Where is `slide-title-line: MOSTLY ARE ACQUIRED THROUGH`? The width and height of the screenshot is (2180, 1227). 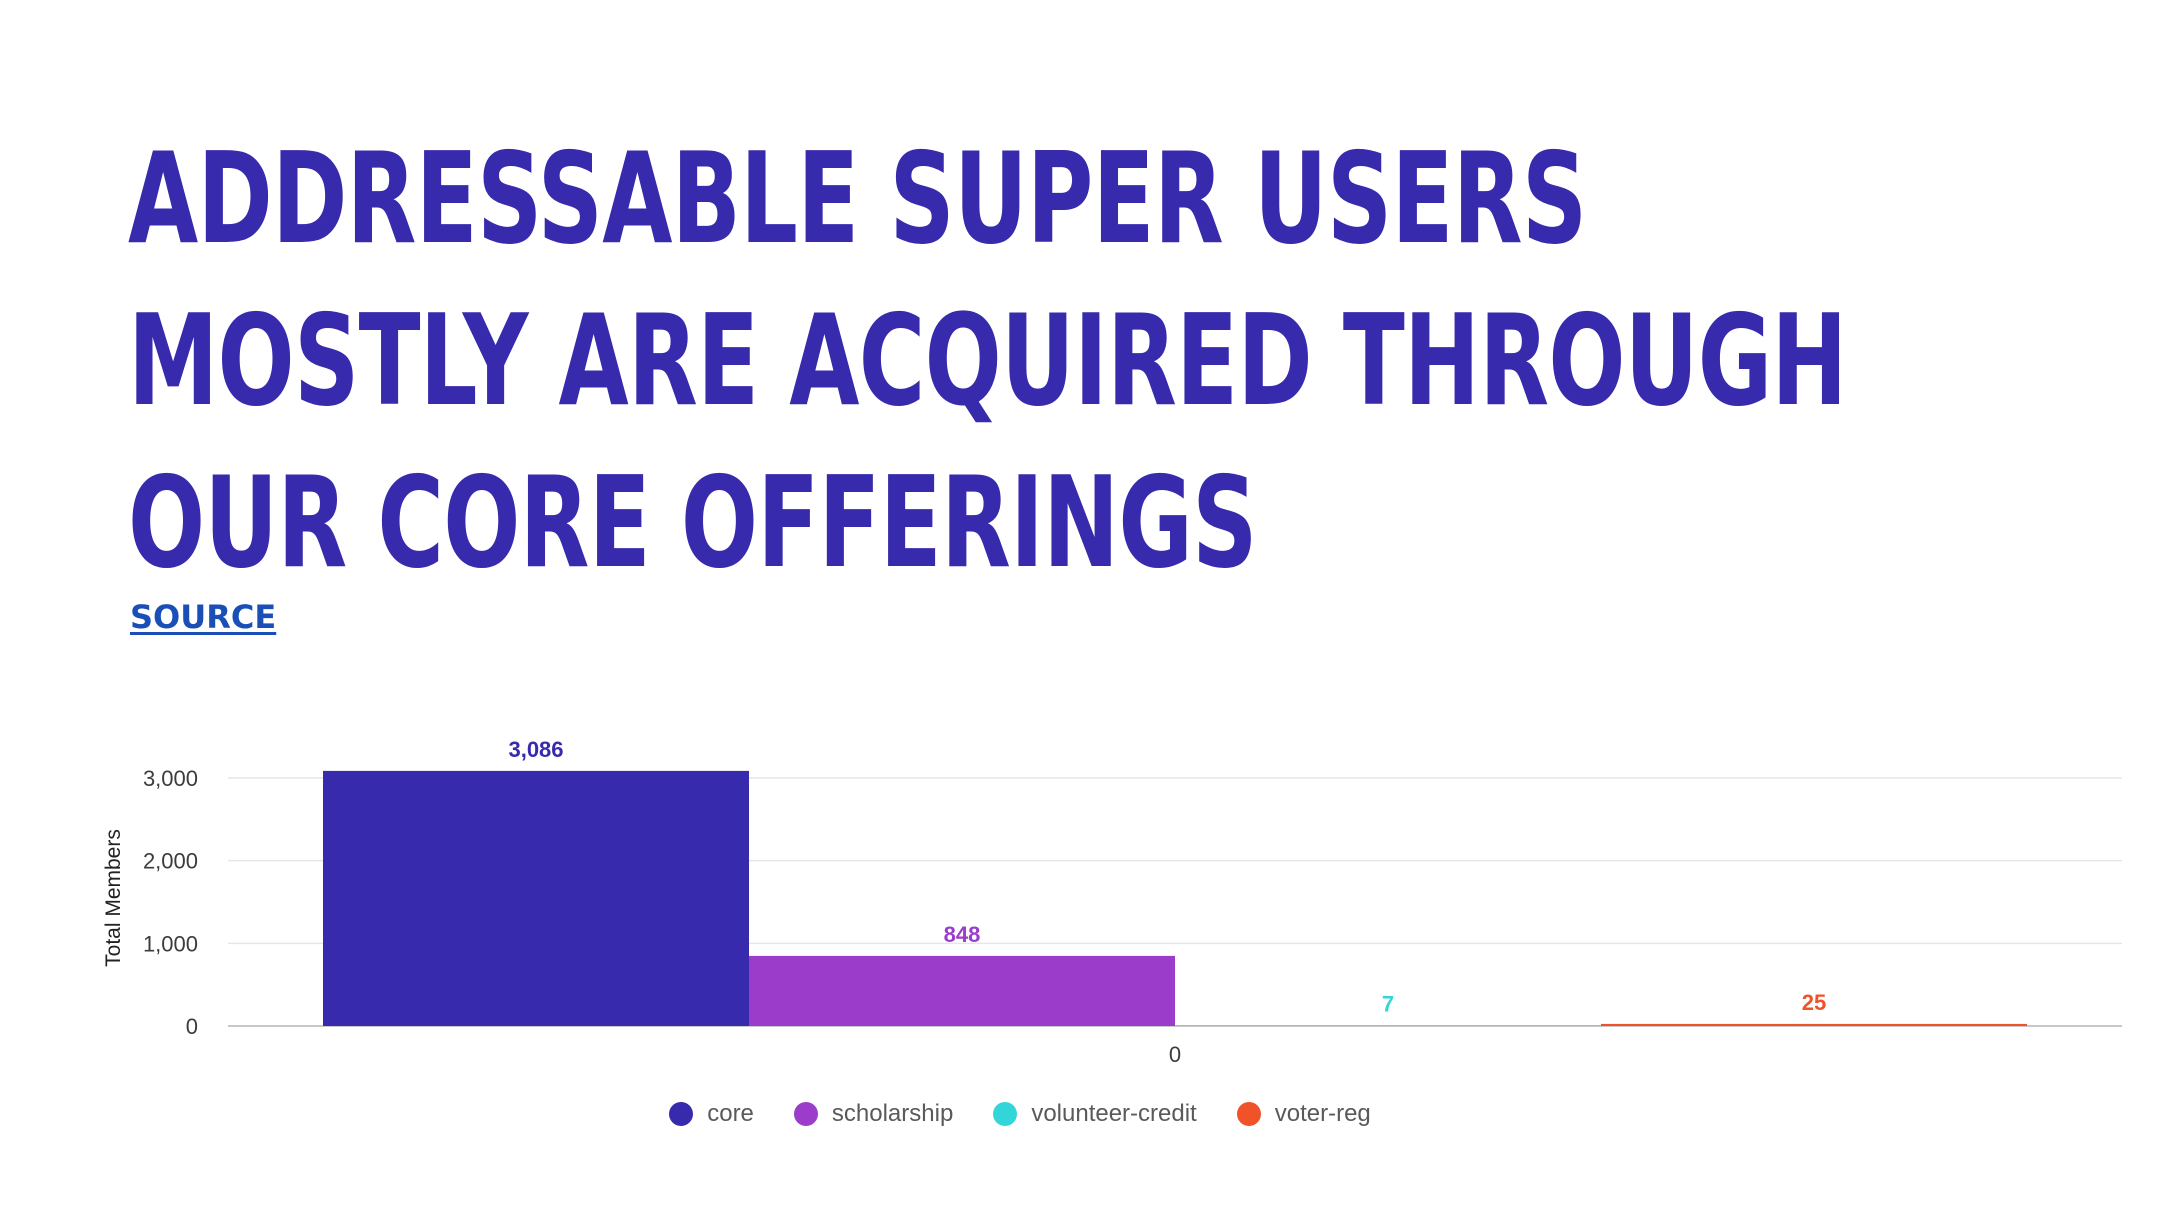 slide-title-line: MOSTLY ARE ACQUIRED THROUGH is located at coordinates (987, 360).